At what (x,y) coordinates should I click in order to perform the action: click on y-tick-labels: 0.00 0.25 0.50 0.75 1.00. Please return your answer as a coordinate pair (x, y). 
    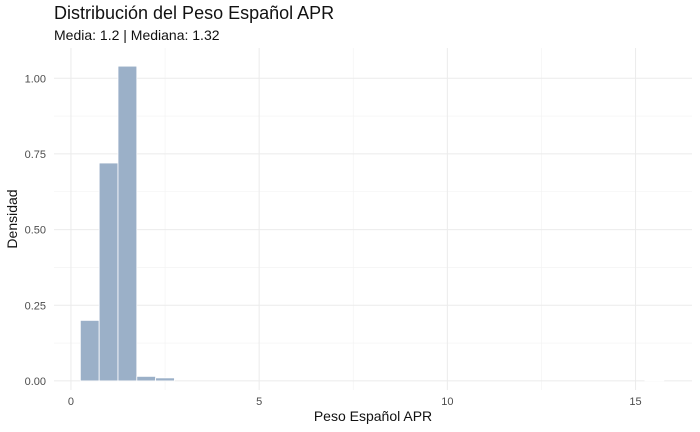
    Looking at the image, I should click on (35, 230).